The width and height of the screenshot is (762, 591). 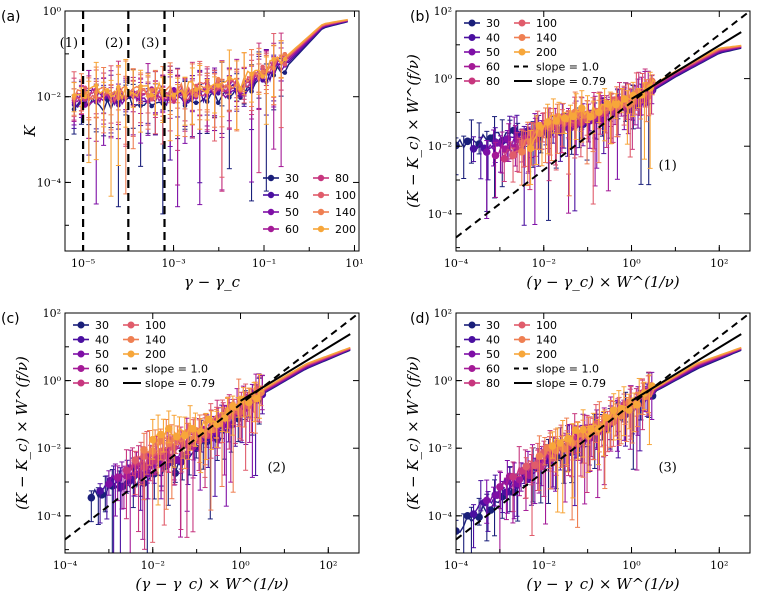 I want to click on x-tick-label: 10⁻¹, so click(x=264, y=263).